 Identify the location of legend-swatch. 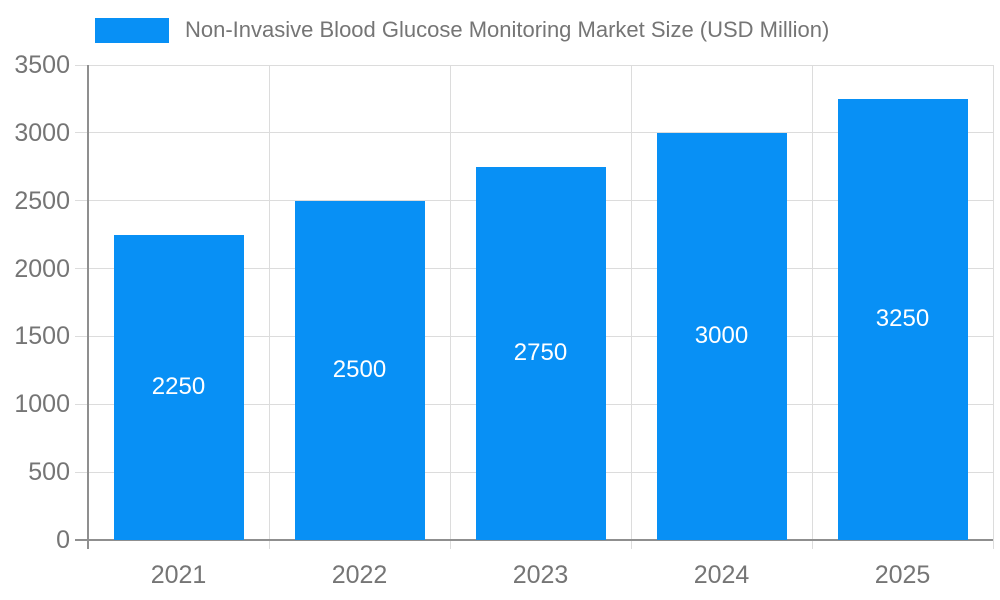
(132, 30).